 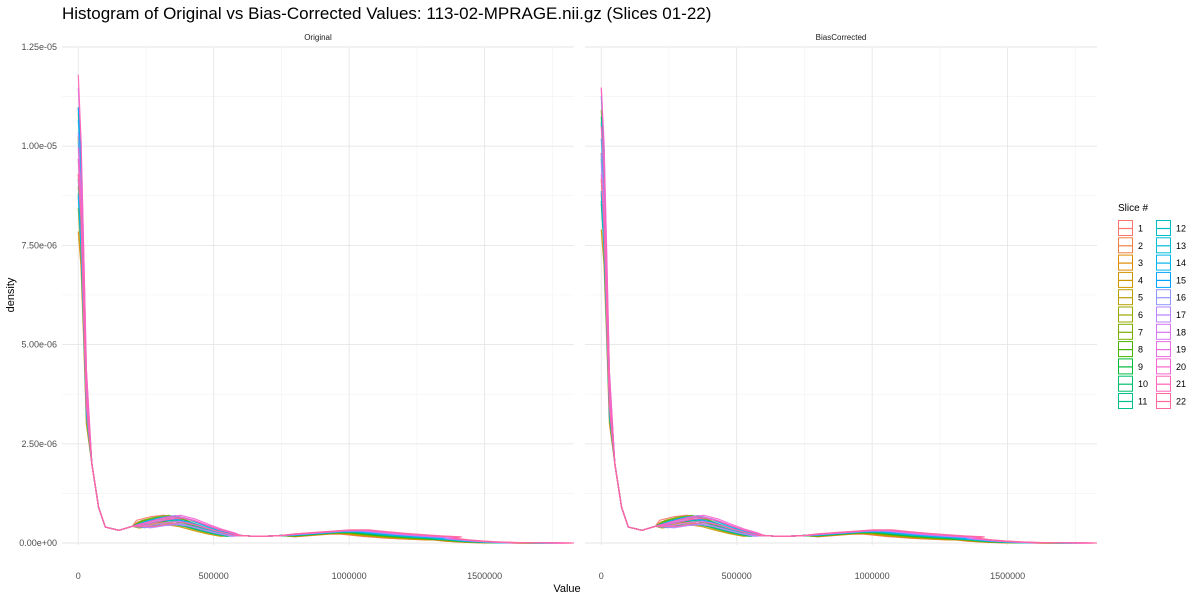 What do you see at coordinates (318, 37) in the screenshot?
I see `facet-strip-label: Original` at bounding box center [318, 37].